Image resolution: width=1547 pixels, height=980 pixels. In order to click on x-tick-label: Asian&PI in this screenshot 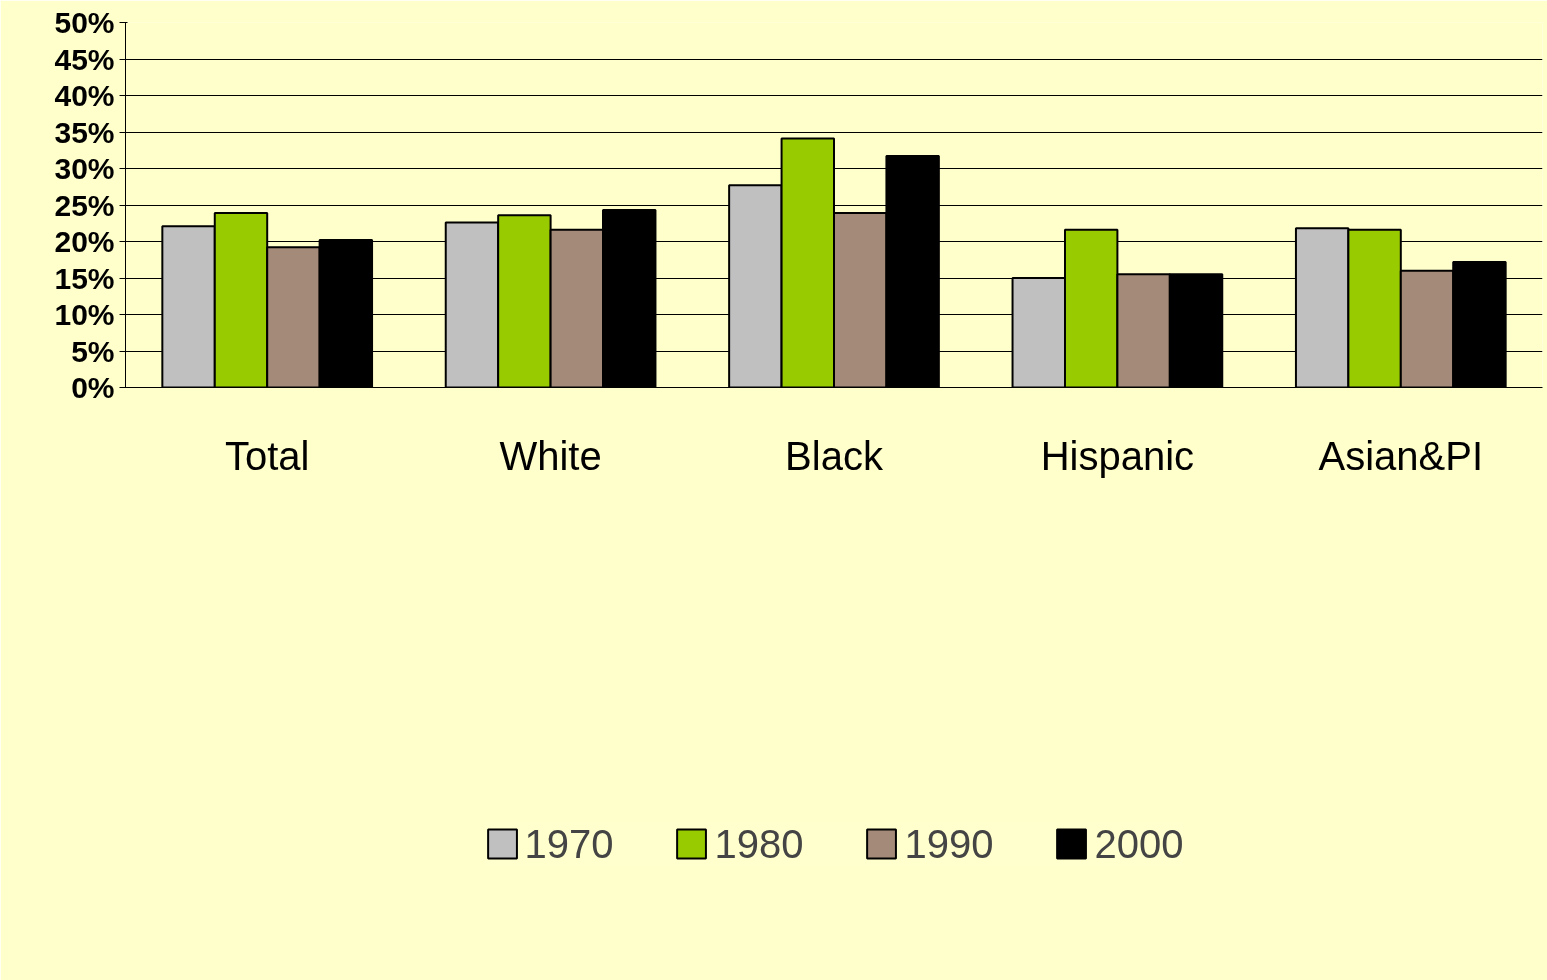, I will do `click(1401, 455)`.